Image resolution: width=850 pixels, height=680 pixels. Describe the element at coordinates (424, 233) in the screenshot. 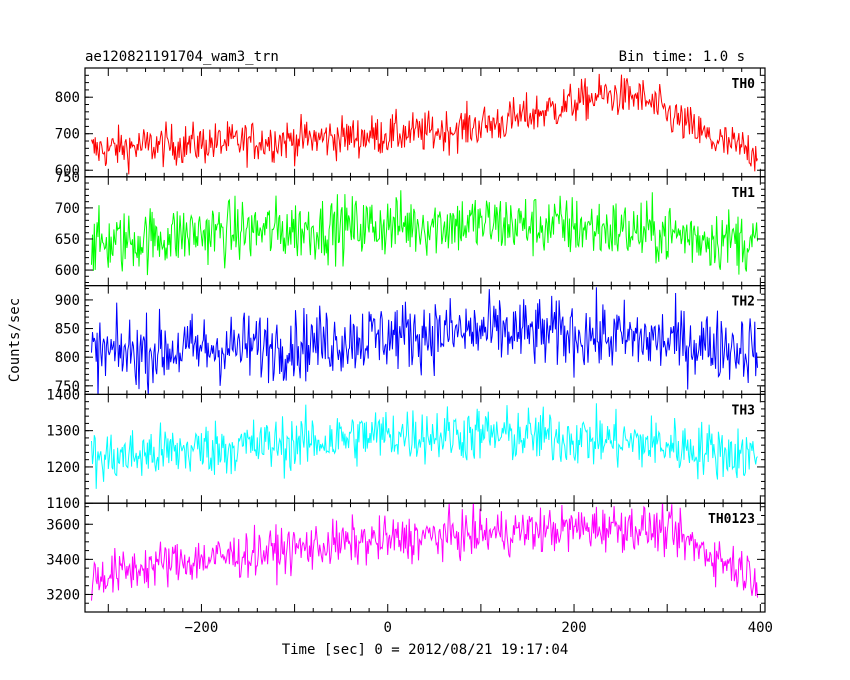

I see `series-line-th1` at that location.